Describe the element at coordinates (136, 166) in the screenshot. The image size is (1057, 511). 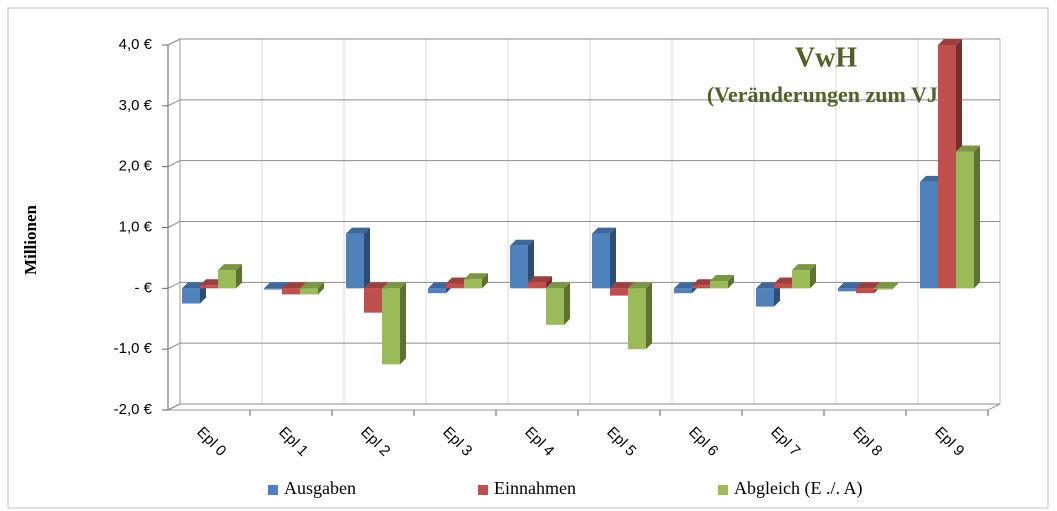
I see `y-tick-label: 2,0 €` at that location.